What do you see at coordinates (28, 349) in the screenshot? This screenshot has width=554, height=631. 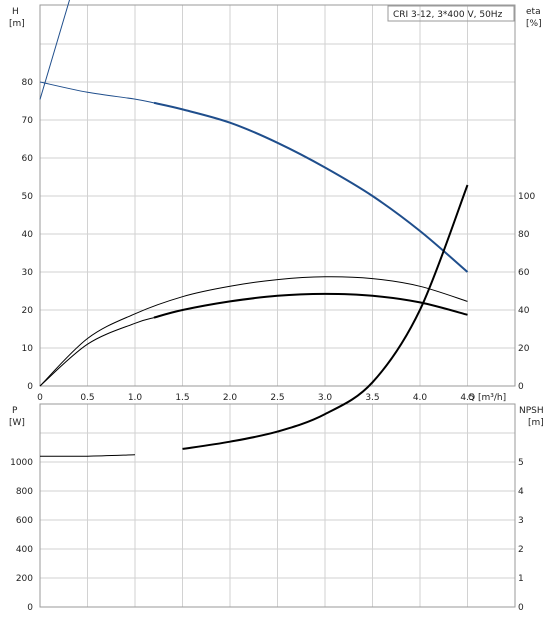 I see `y-tick-label: 10` at bounding box center [28, 349].